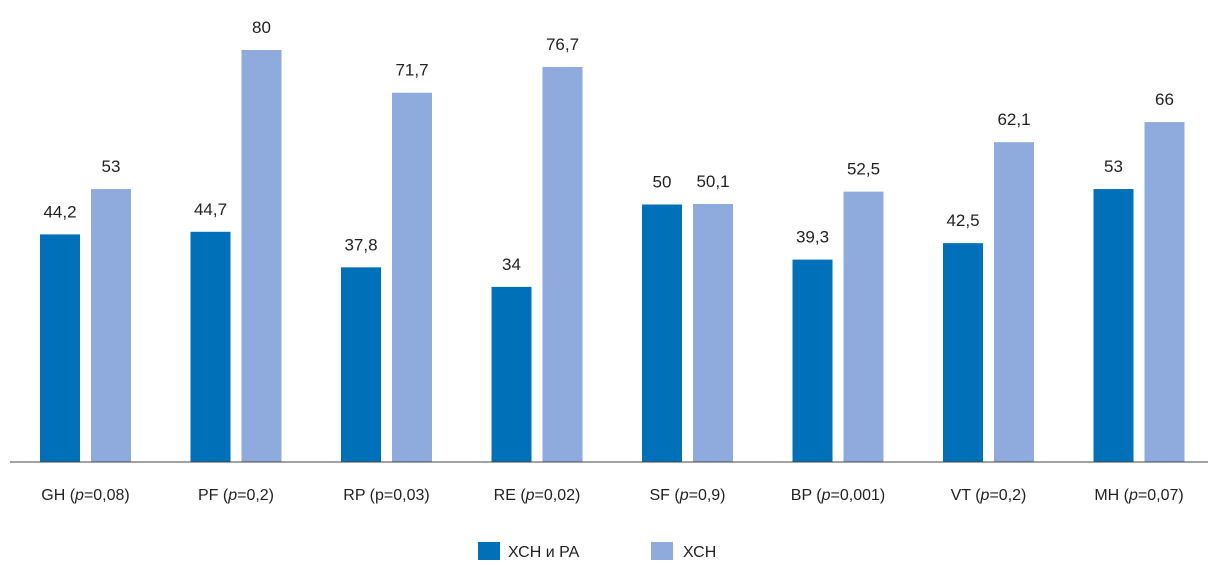 This screenshot has width=1208, height=565. What do you see at coordinates (687, 495) in the screenshot?
I see `x-tick-label-sf: SF (p=0,9)` at bounding box center [687, 495].